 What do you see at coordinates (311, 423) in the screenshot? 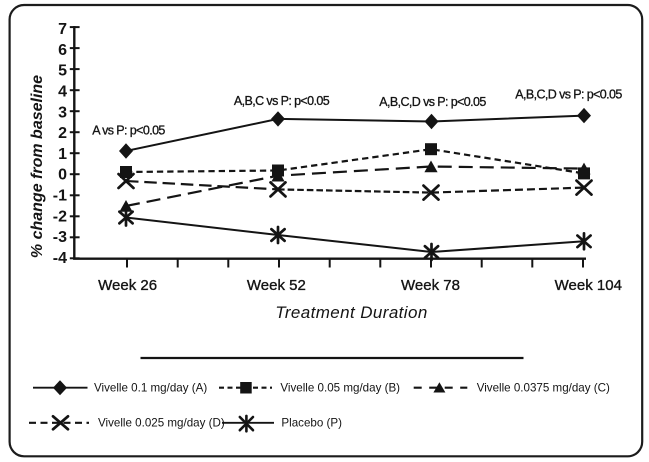
I see `svg-text: Placebo (P)` at bounding box center [311, 423].